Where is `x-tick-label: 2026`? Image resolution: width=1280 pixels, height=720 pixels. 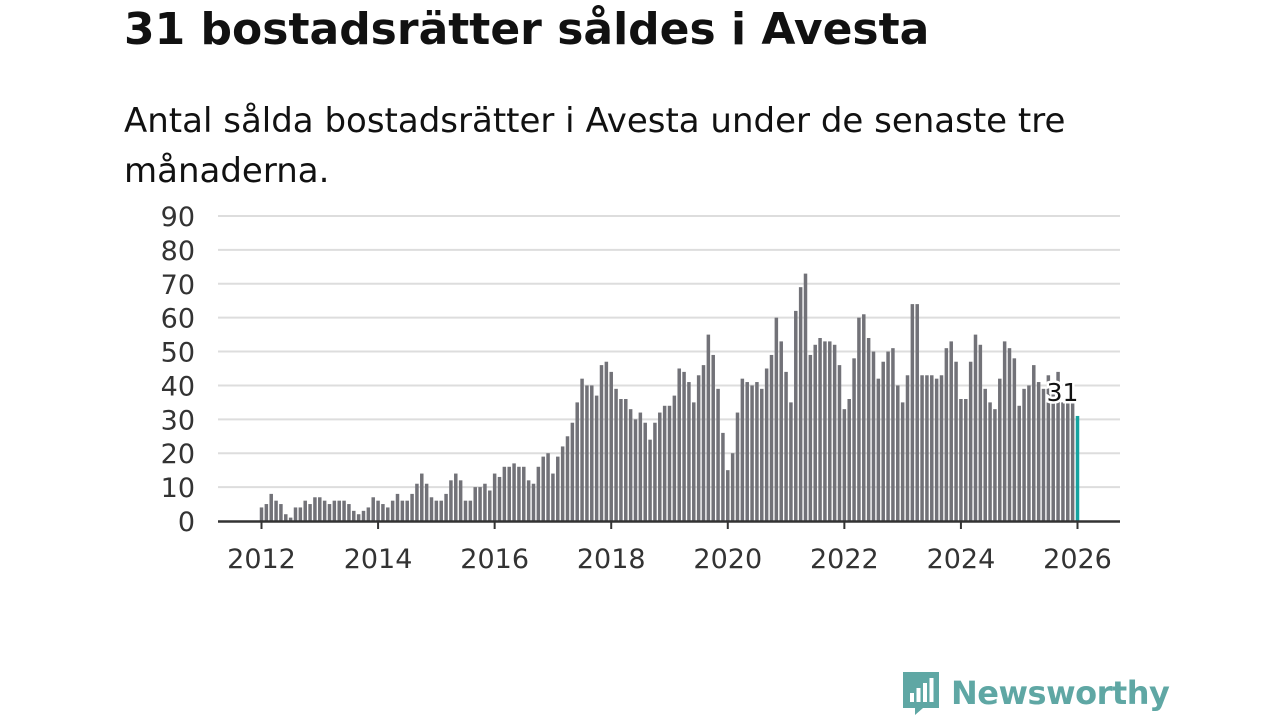
x-tick-label: 2026 is located at coordinates (1077, 559).